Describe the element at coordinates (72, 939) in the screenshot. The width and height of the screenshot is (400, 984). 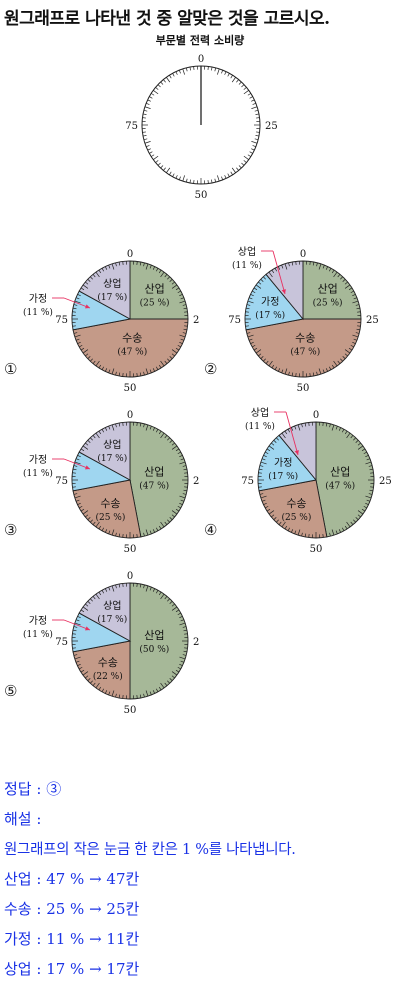
I see `explanation-home: 가정 : 11 % → 11칸` at that location.